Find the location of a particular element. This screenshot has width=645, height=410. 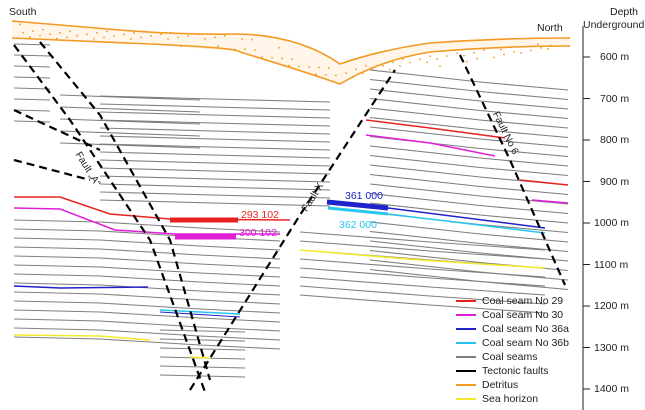

panel-362-label: 362 000 is located at coordinates (358, 225).